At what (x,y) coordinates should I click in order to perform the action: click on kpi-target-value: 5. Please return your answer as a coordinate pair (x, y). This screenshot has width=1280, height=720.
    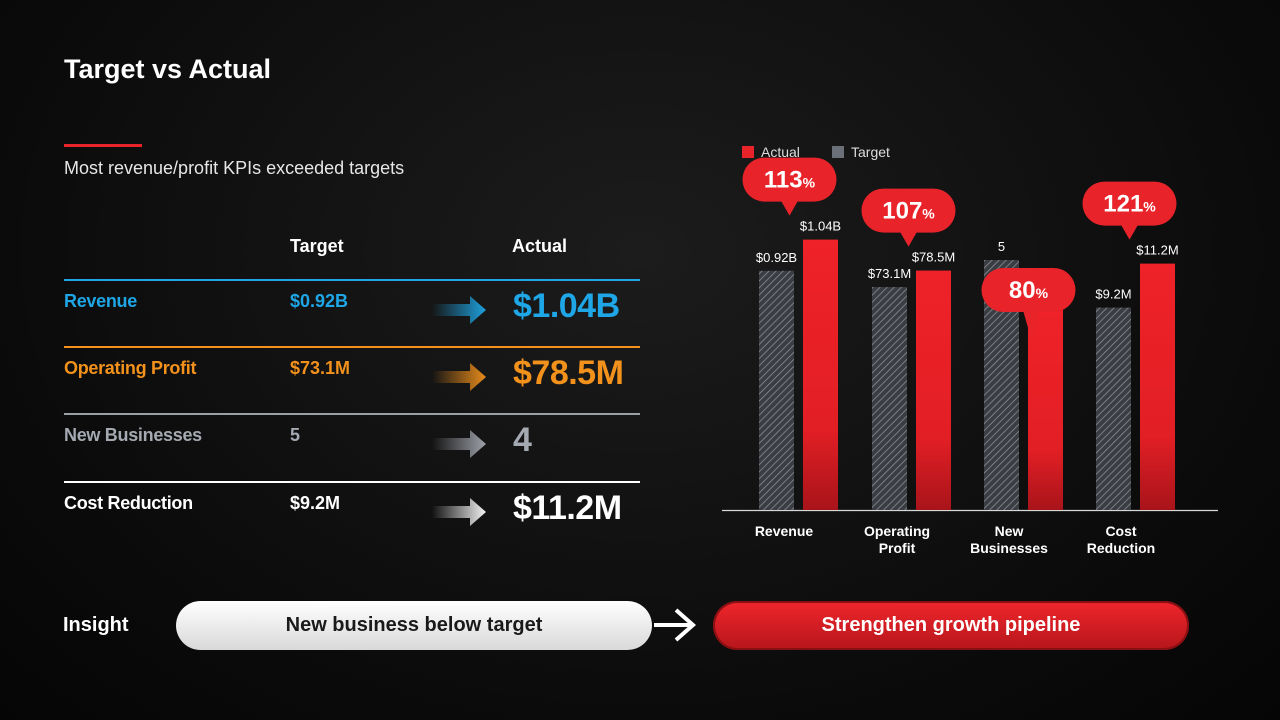
    Looking at the image, I should click on (295, 435).